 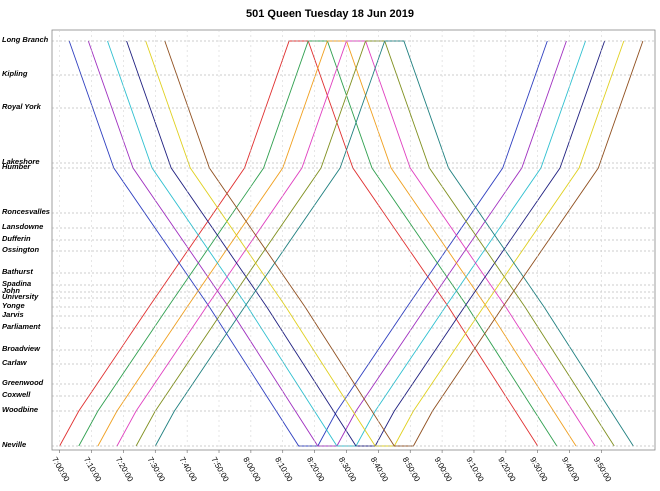 I want to click on y-tick-label: Greenwood, so click(x=23, y=382).